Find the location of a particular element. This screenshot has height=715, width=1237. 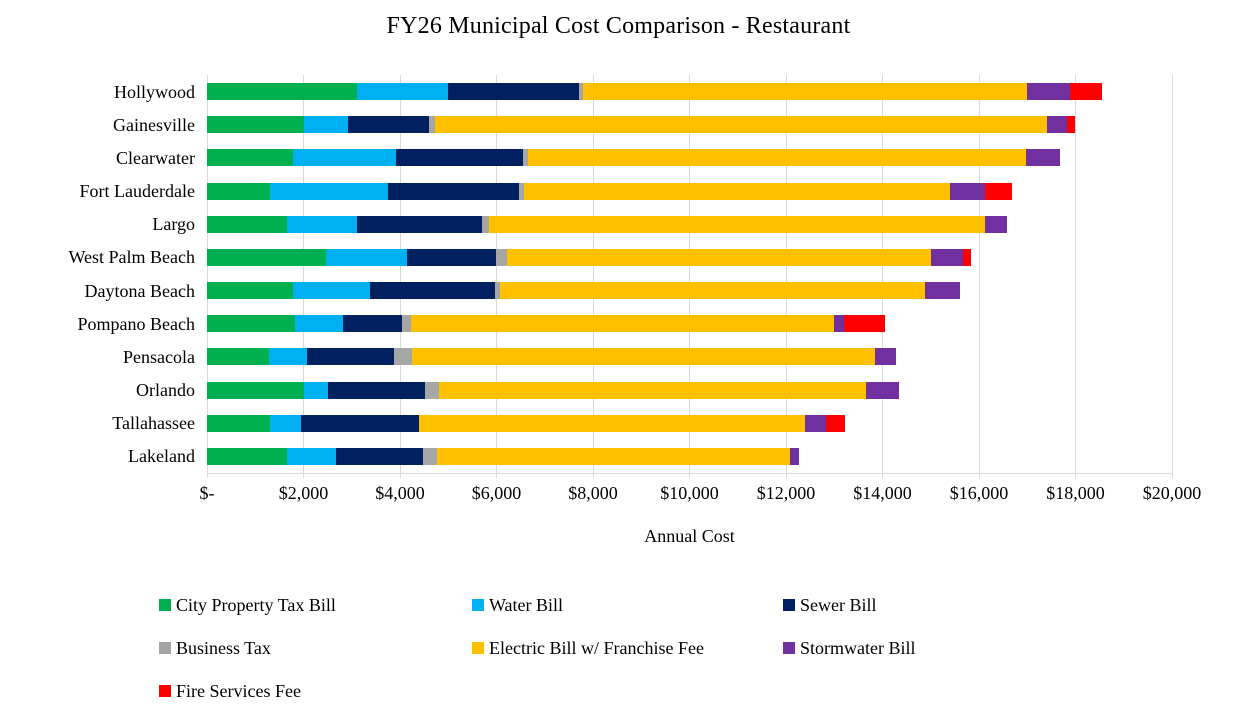

y-axis-label: Tallahassee is located at coordinates (153, 423).